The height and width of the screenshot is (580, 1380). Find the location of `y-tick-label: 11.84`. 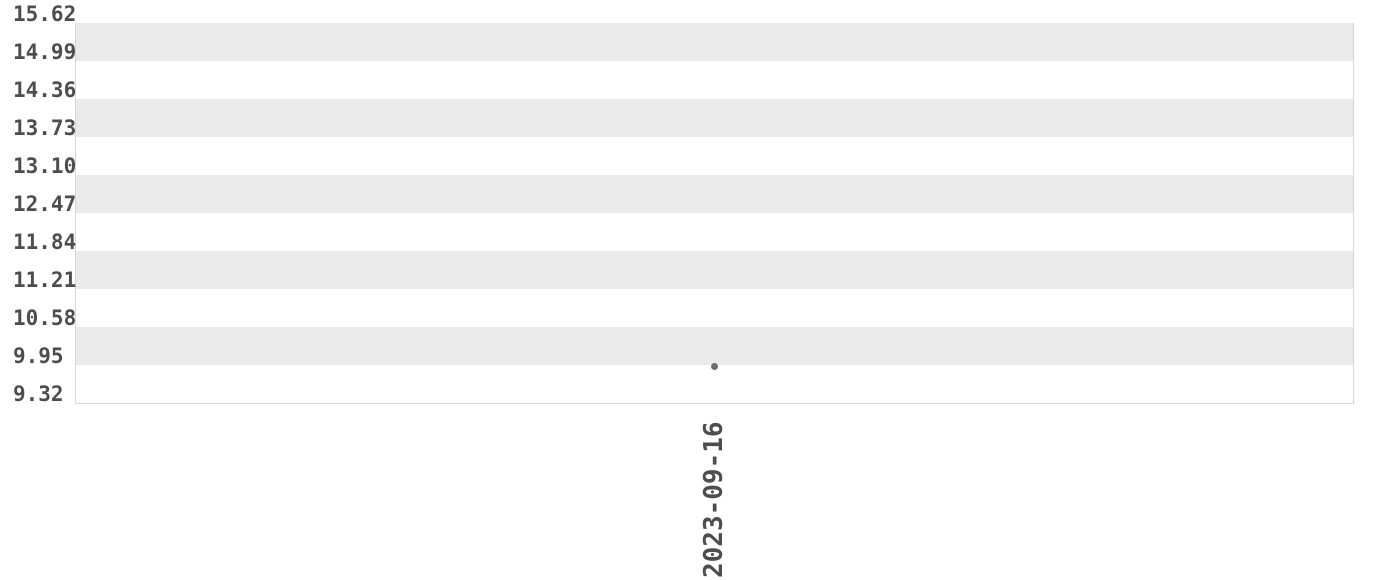

y-tick-label: 11.84 is located at coordinates (45, 242).